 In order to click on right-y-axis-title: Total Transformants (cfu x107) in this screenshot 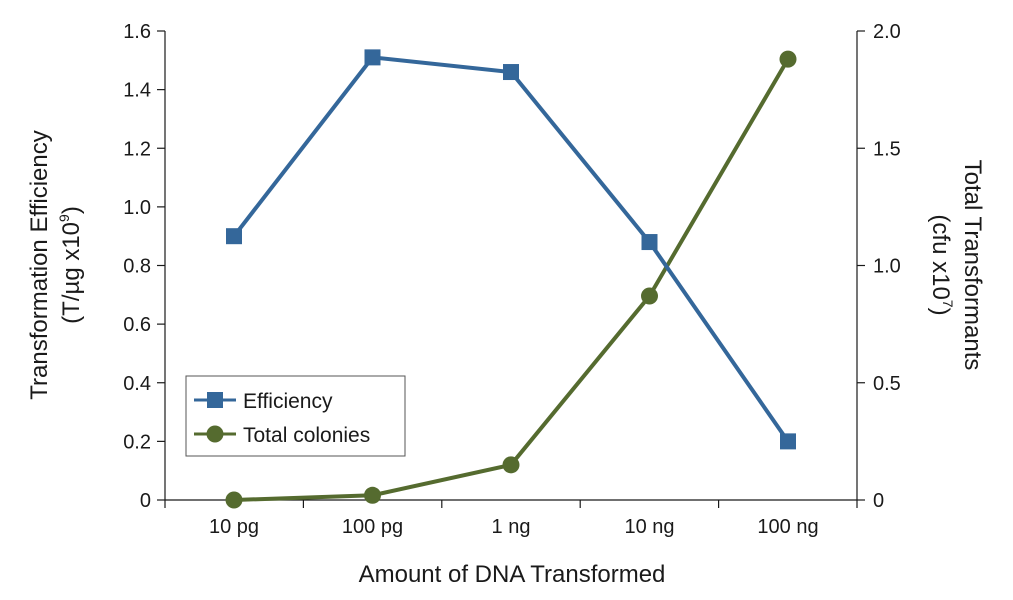, I will do `click(956, 265)`.